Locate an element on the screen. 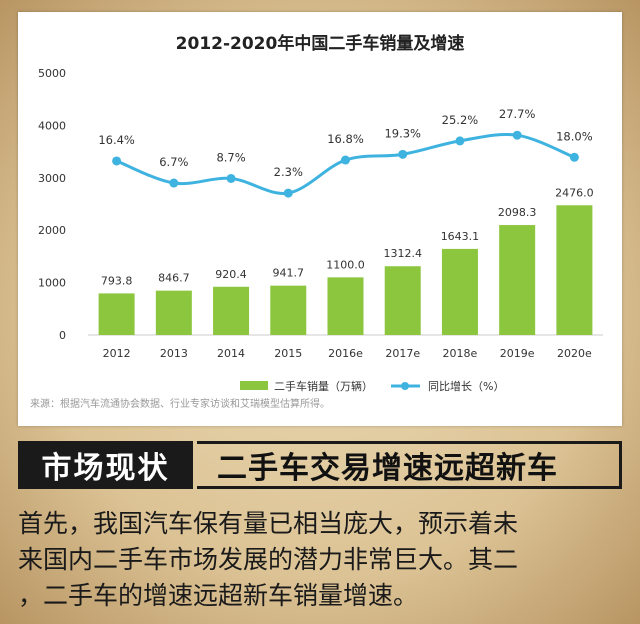 The width and height of the screenshot is (640, 624). bar-value-label: 1100.0 is located at coordinates (345, 264).